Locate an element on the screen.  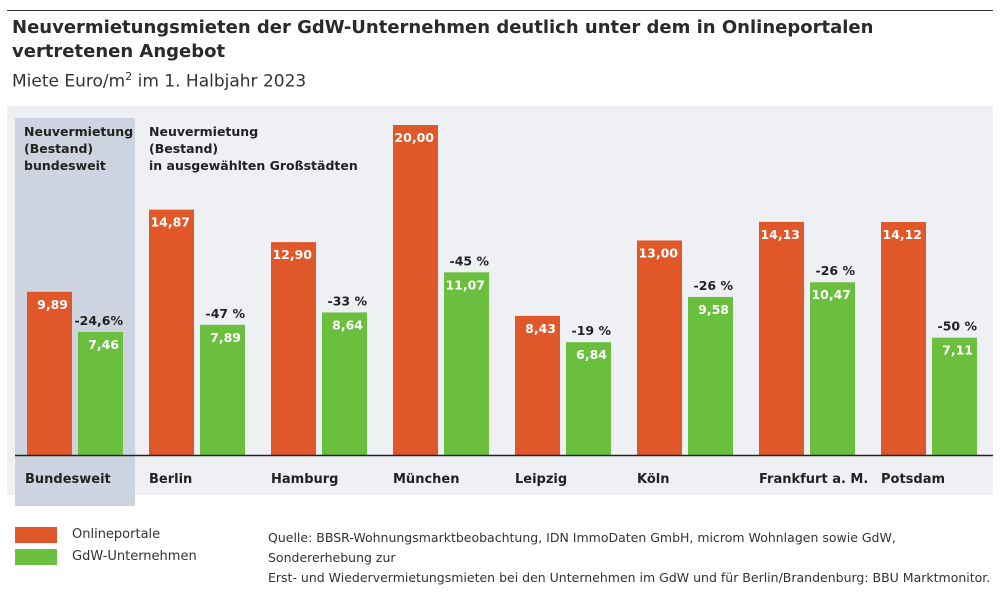
note-line: in ausgewählten Großstädten is located at coordinates (253, 165).